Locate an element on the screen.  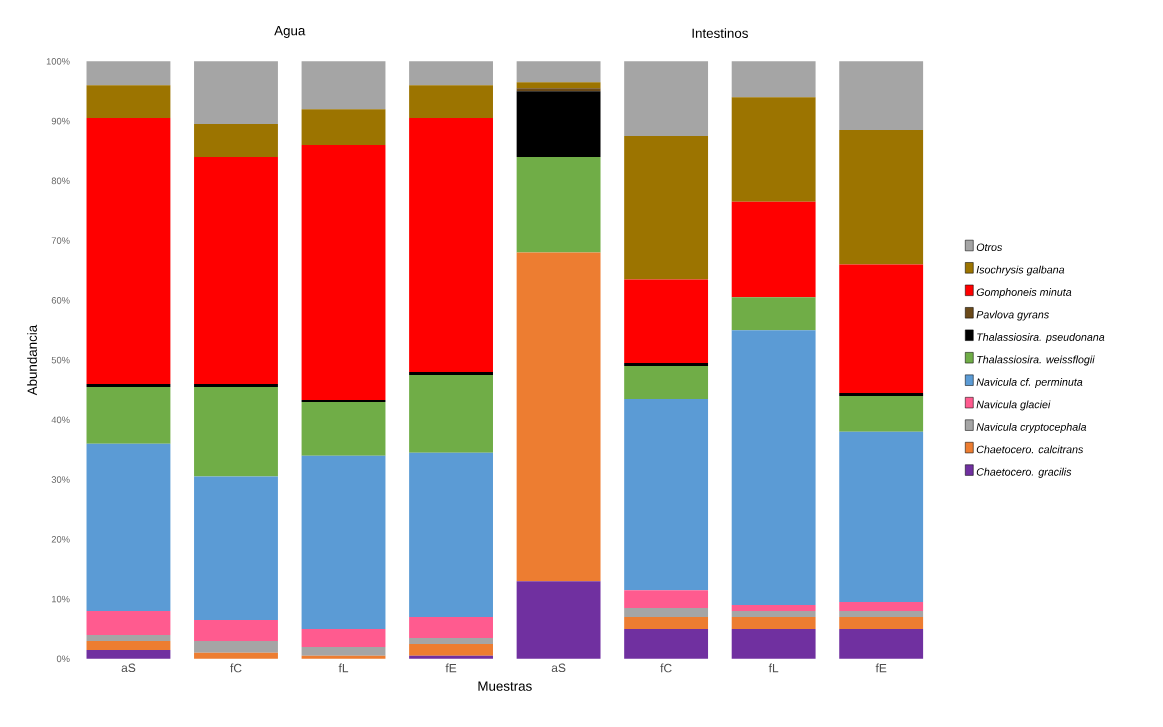
y-tick-label: 10% is located at coordinates (61, 599).